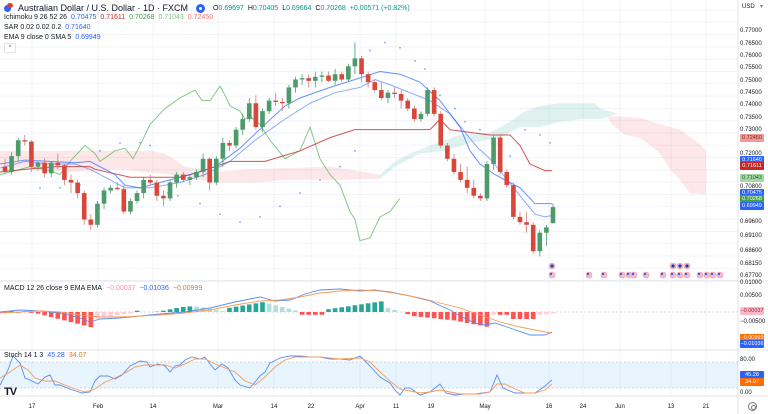 This screenshot has height=414, width=768. Describe the element at coordinates (45, 355) in the screenshot. I see `stoch-legend: Stoch 14 1 3 45.28 34.07` at that location.